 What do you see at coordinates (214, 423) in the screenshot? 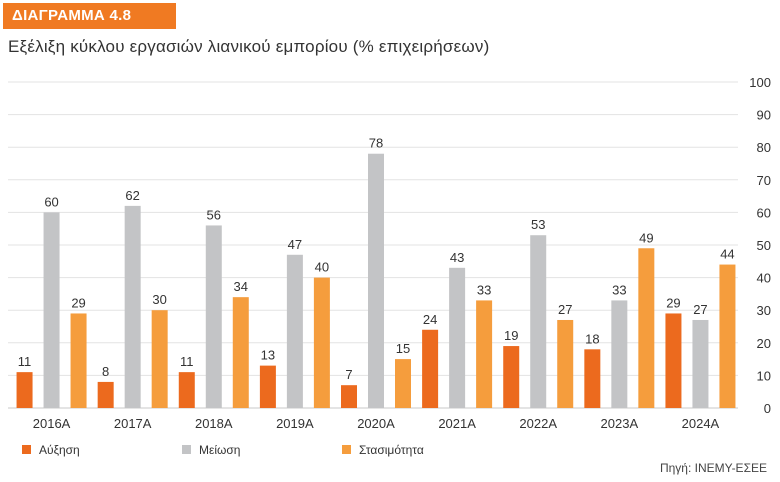
I see `x-tick-label: 2018Α` at bounding box center [214, 423].